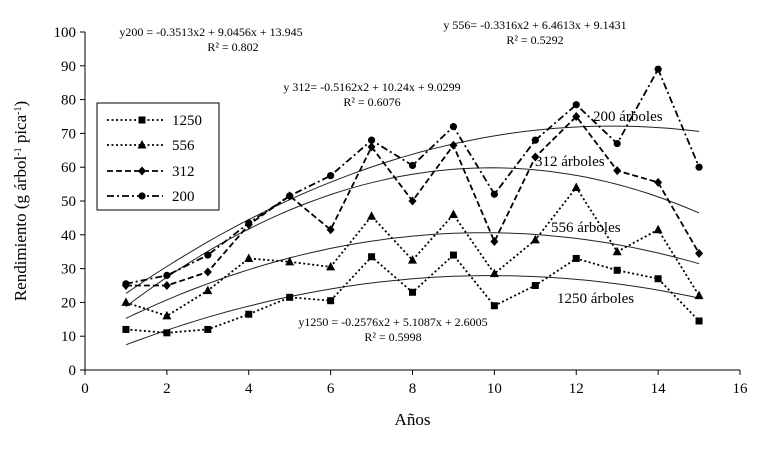 Image resolution: width=783 pixels, height=455 pixels. I want to click on legend-item-556: 556, so click(151, 146).